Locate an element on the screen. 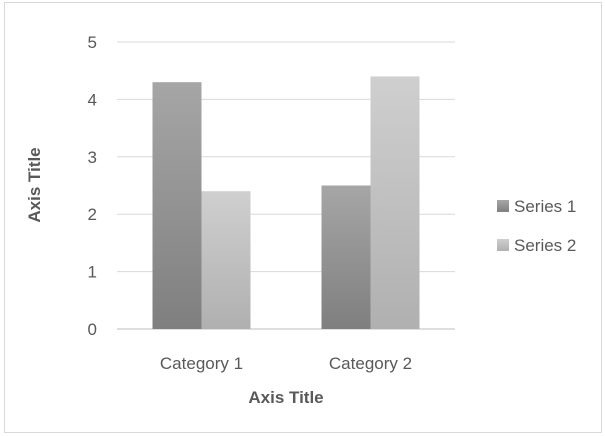 Image resolution: width=605 pixels, height=436 pixels. legend-label: Series 1 is located at coordinates (545, 206).